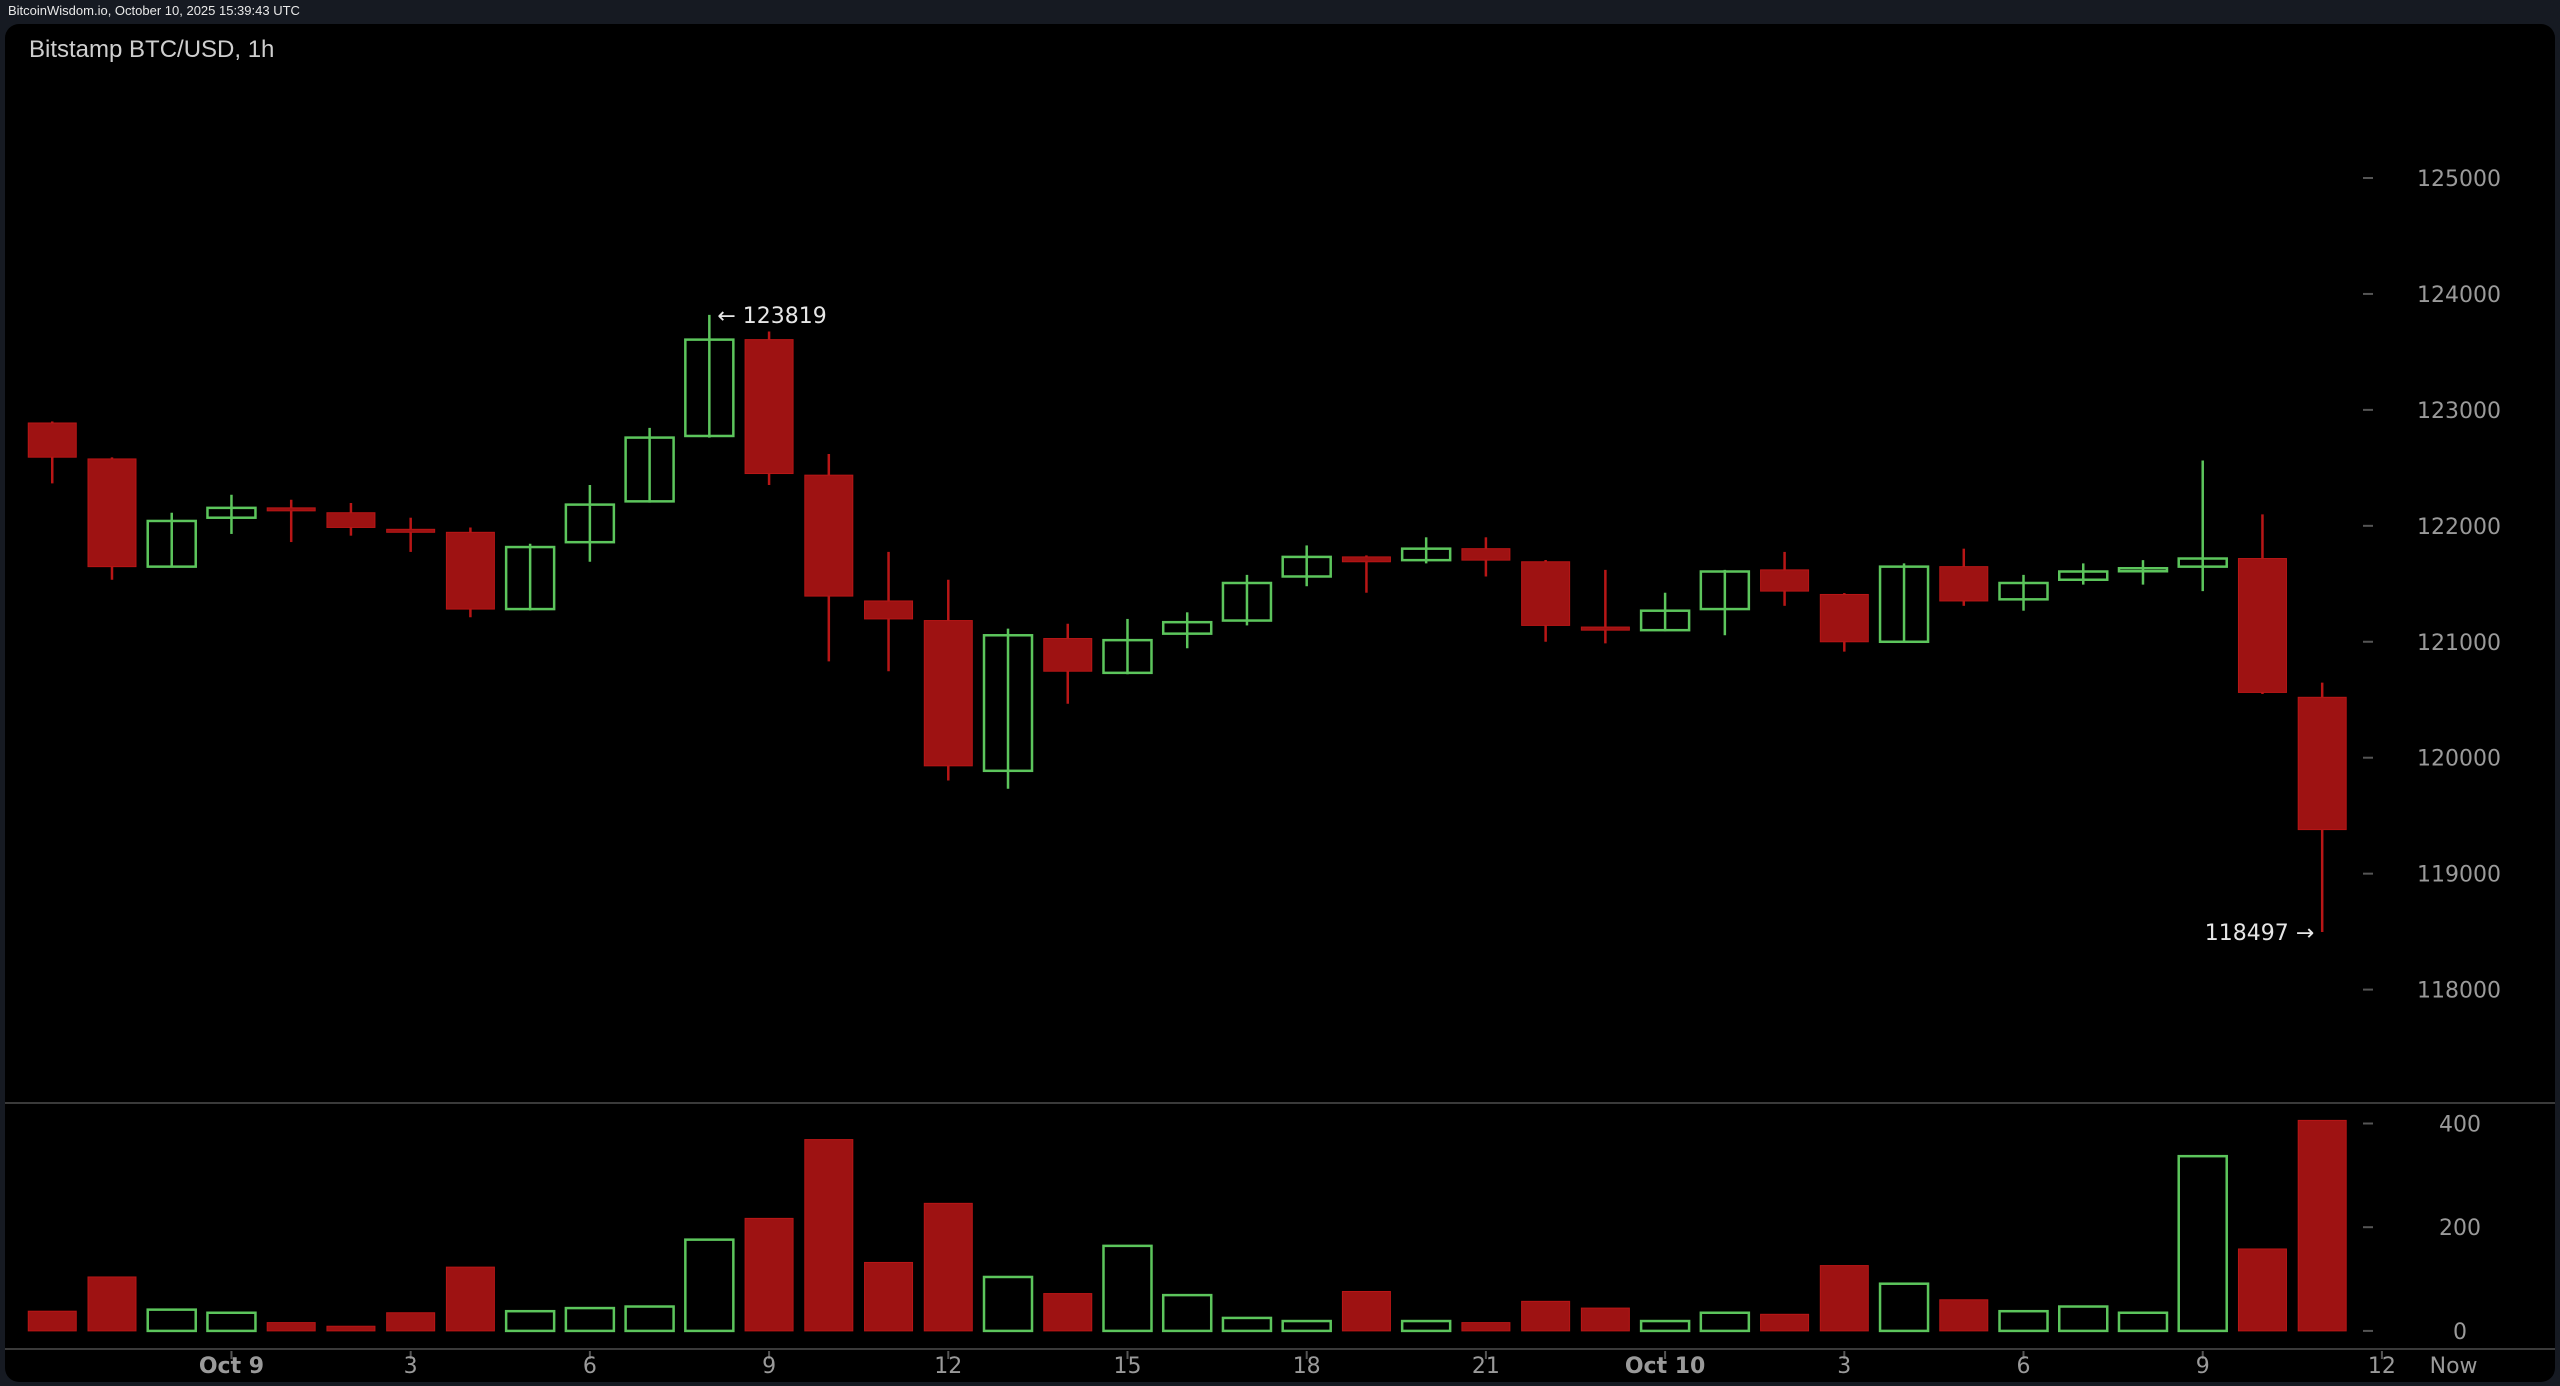  What do you see at coordinates (1665, 1366) in the screenshot?
I see `x-tick-label: Oct 10` at bounding box center [1665, 1366].